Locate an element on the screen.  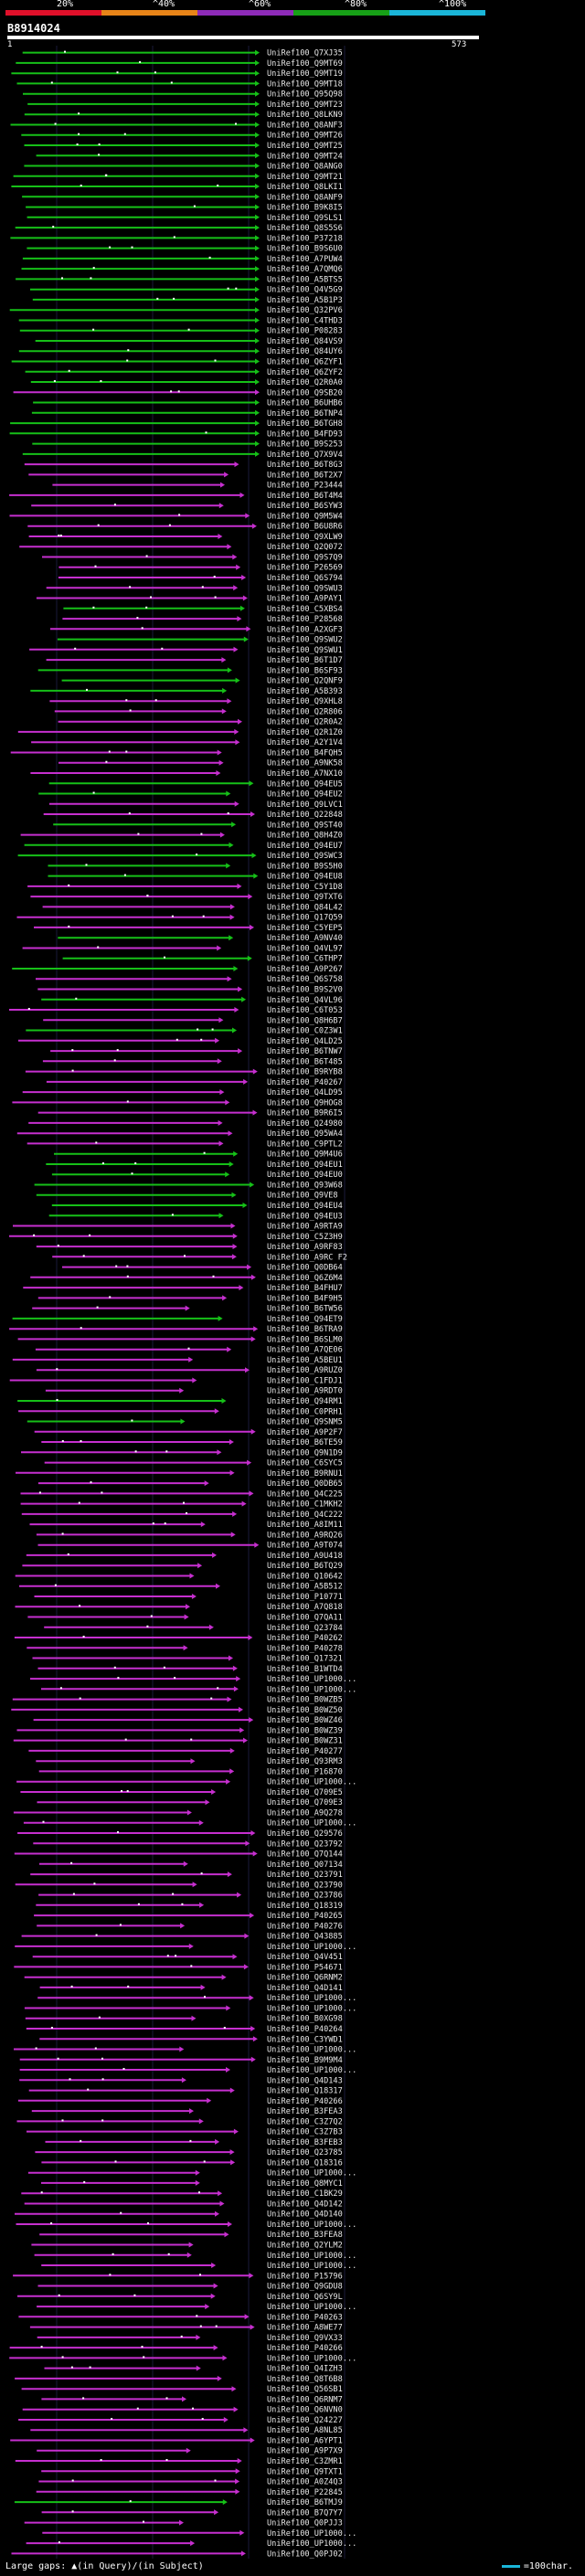
hit-row: UniRef100_A9RTA9 is located at coordinates (178, 1227).